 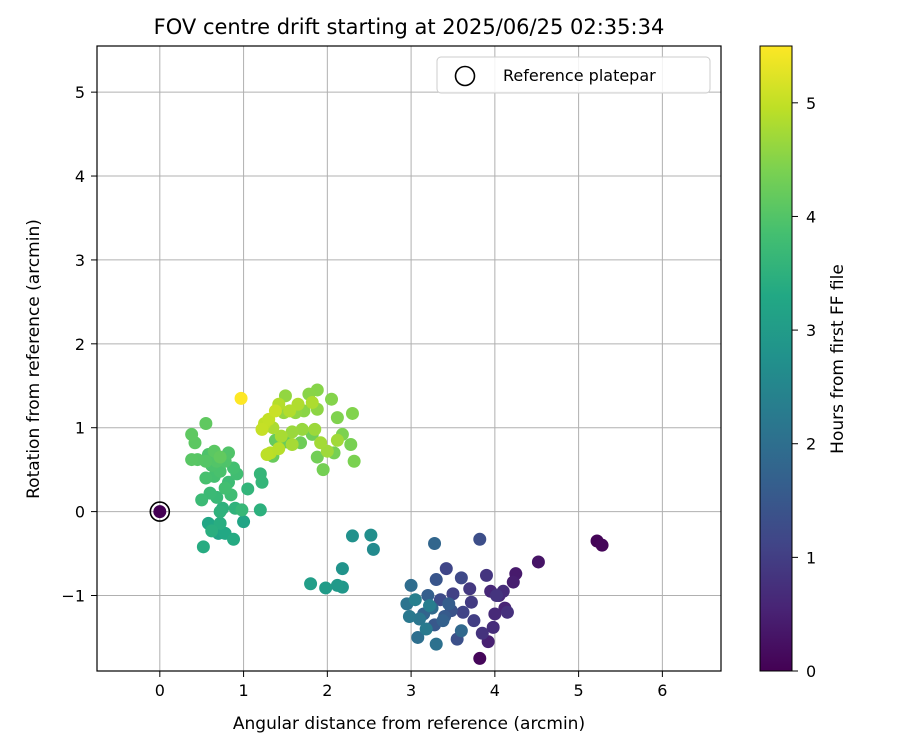 What do you see at coordinates (838, 359) in the screenshot?
I see `colorbar-label: Hours from first FF file` at bounding box center [838, 359].